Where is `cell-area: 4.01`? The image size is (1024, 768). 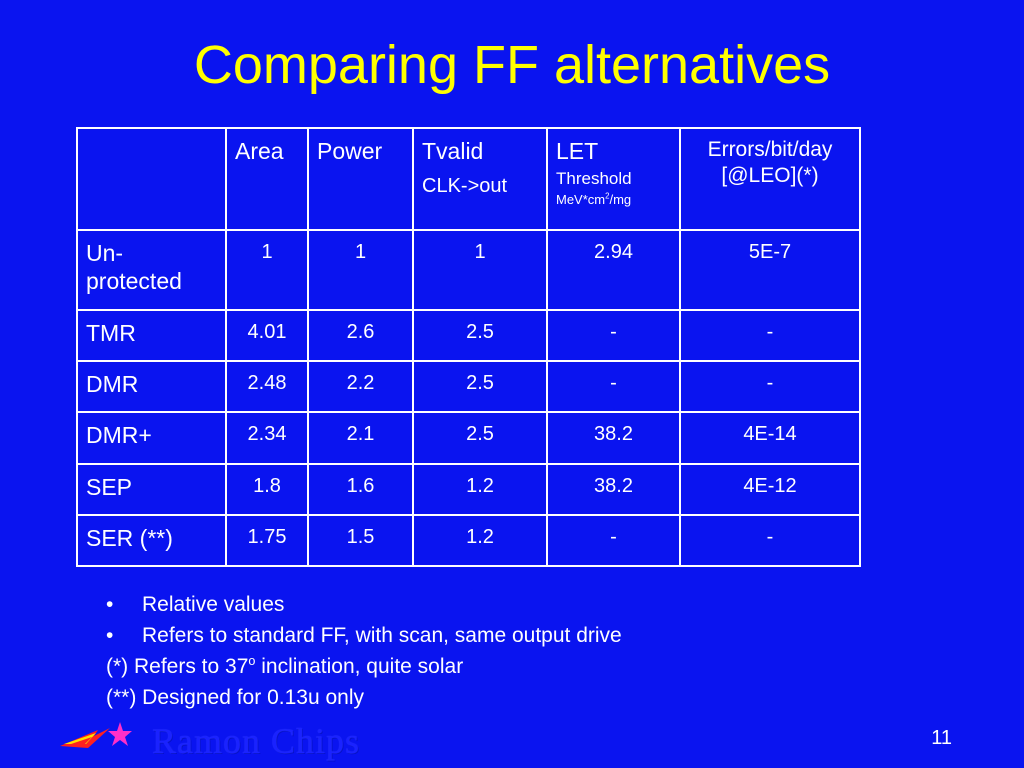
cell-area: 4.01 is located at coordinates (267, 335).